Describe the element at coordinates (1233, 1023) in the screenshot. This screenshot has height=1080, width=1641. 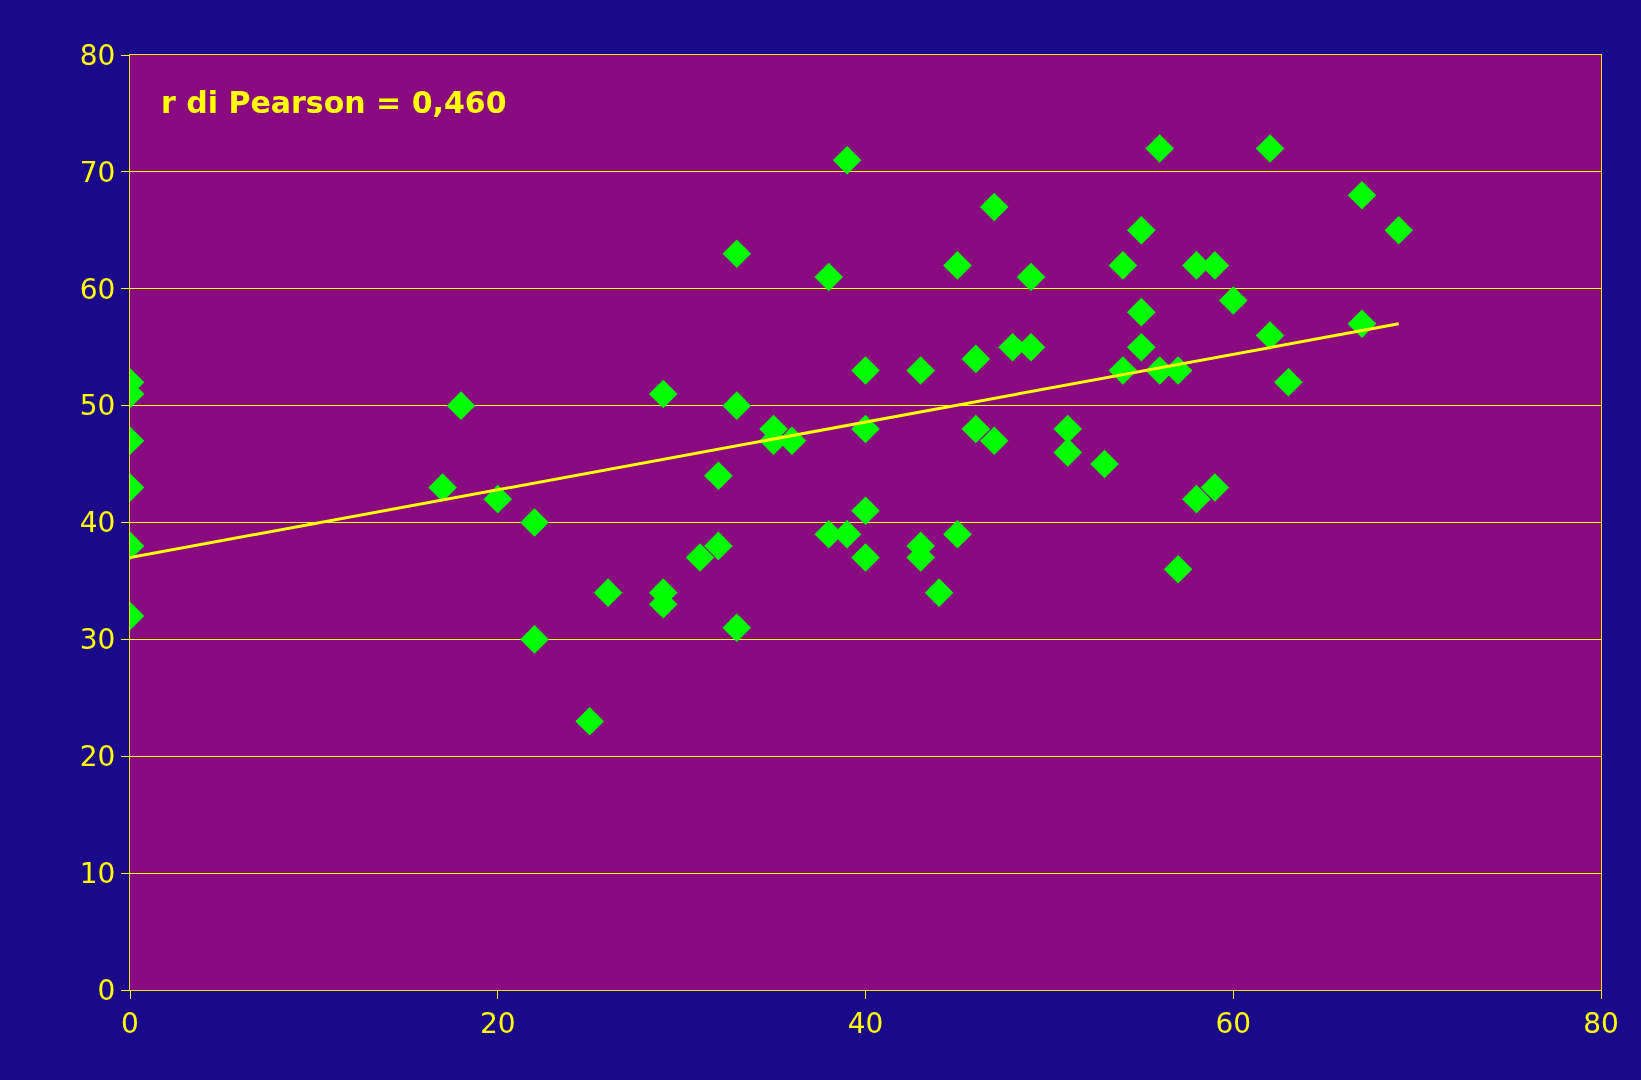
I see `x-tick-label: 60` at that location.